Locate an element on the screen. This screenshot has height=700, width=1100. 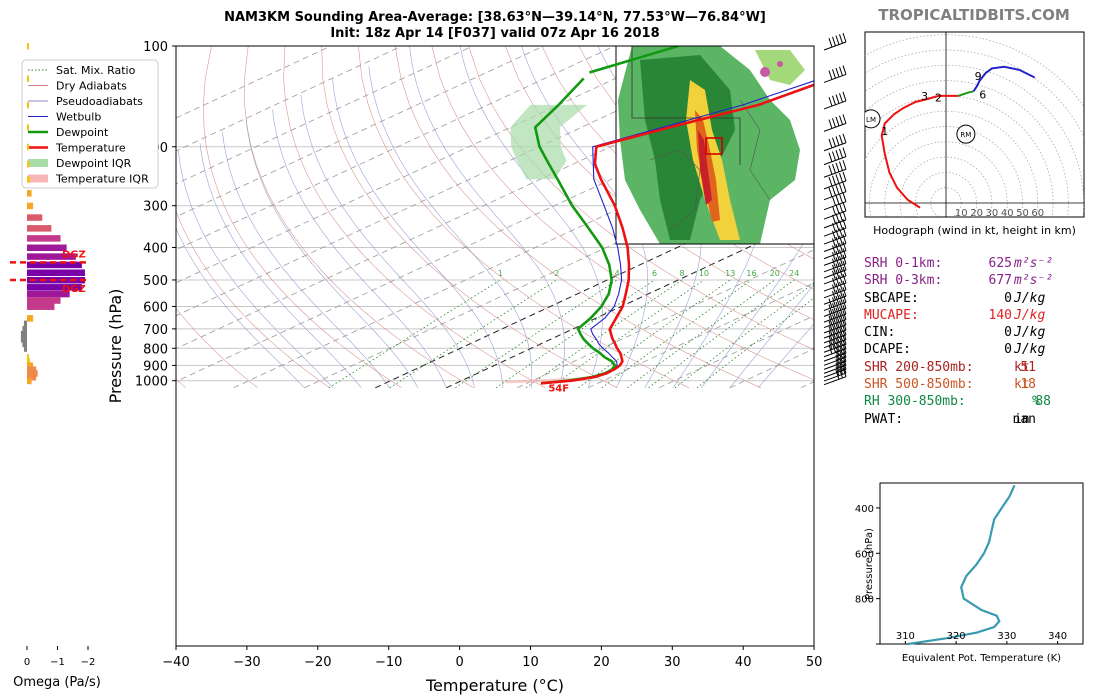
skewt-profiles: 54F is located at coordinates (673, 220).